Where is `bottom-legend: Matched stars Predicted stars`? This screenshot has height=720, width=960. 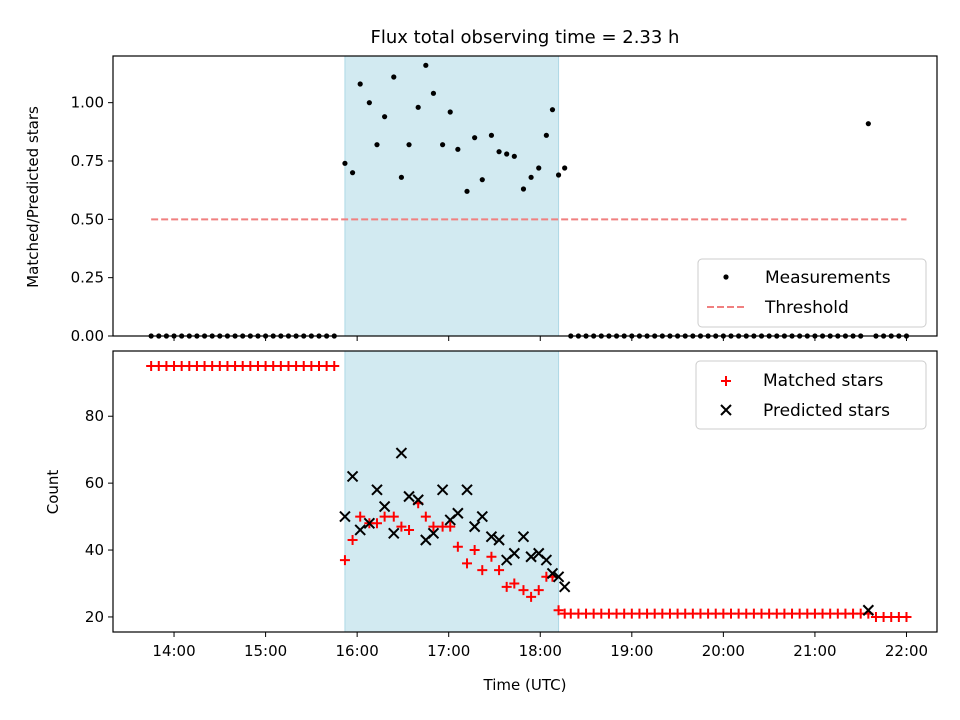
bottom-legend: Matched stars Predicted stars is located at coordinates (811, 395).